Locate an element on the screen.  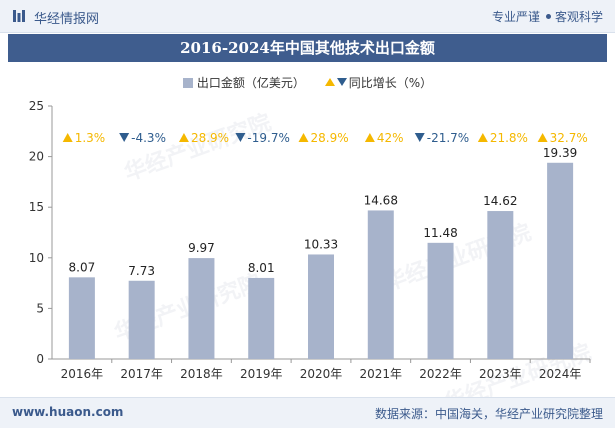
y-tick-label: 25 is located at coordinates (36, 106).